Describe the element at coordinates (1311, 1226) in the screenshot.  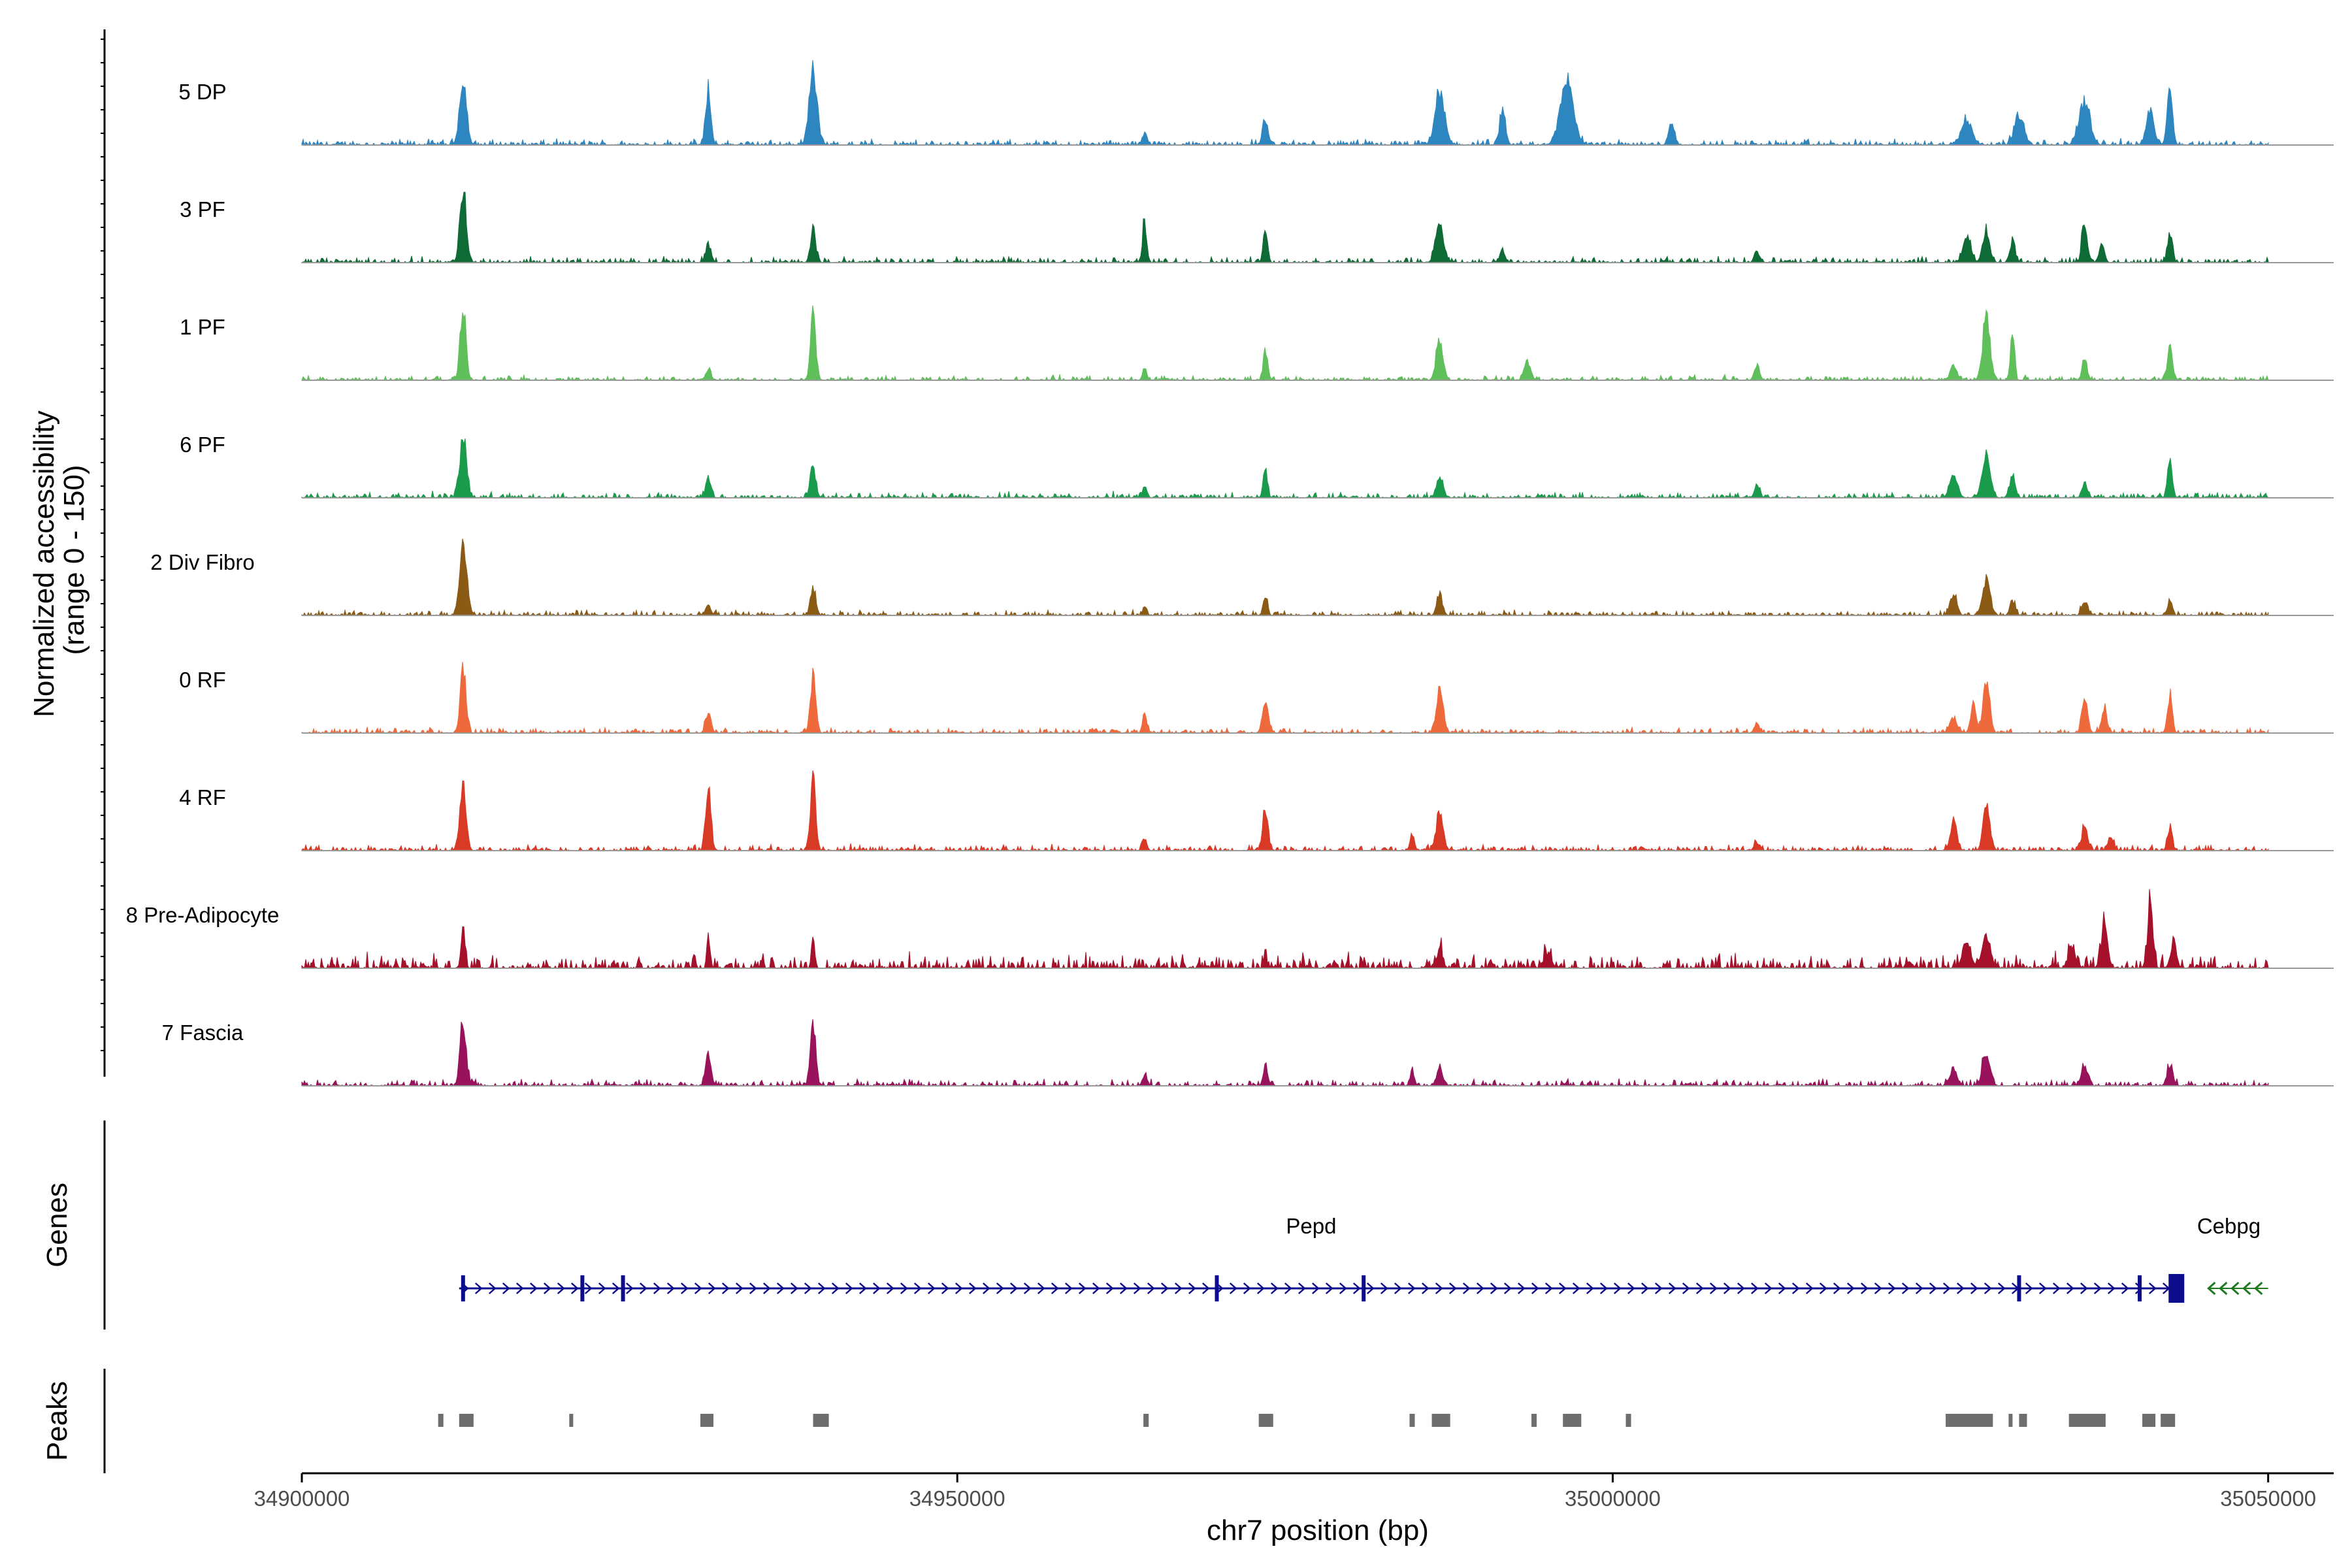
I see `gene-label: Pepd` at that location.